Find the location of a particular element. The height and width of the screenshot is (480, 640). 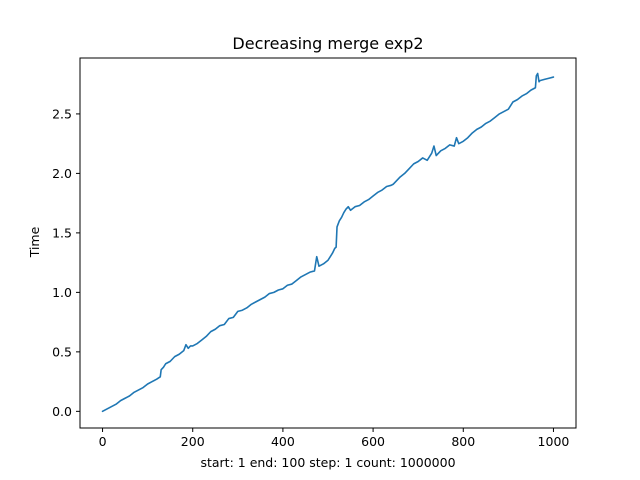

y-axis-label: Time is located at coordinates (34, 242).